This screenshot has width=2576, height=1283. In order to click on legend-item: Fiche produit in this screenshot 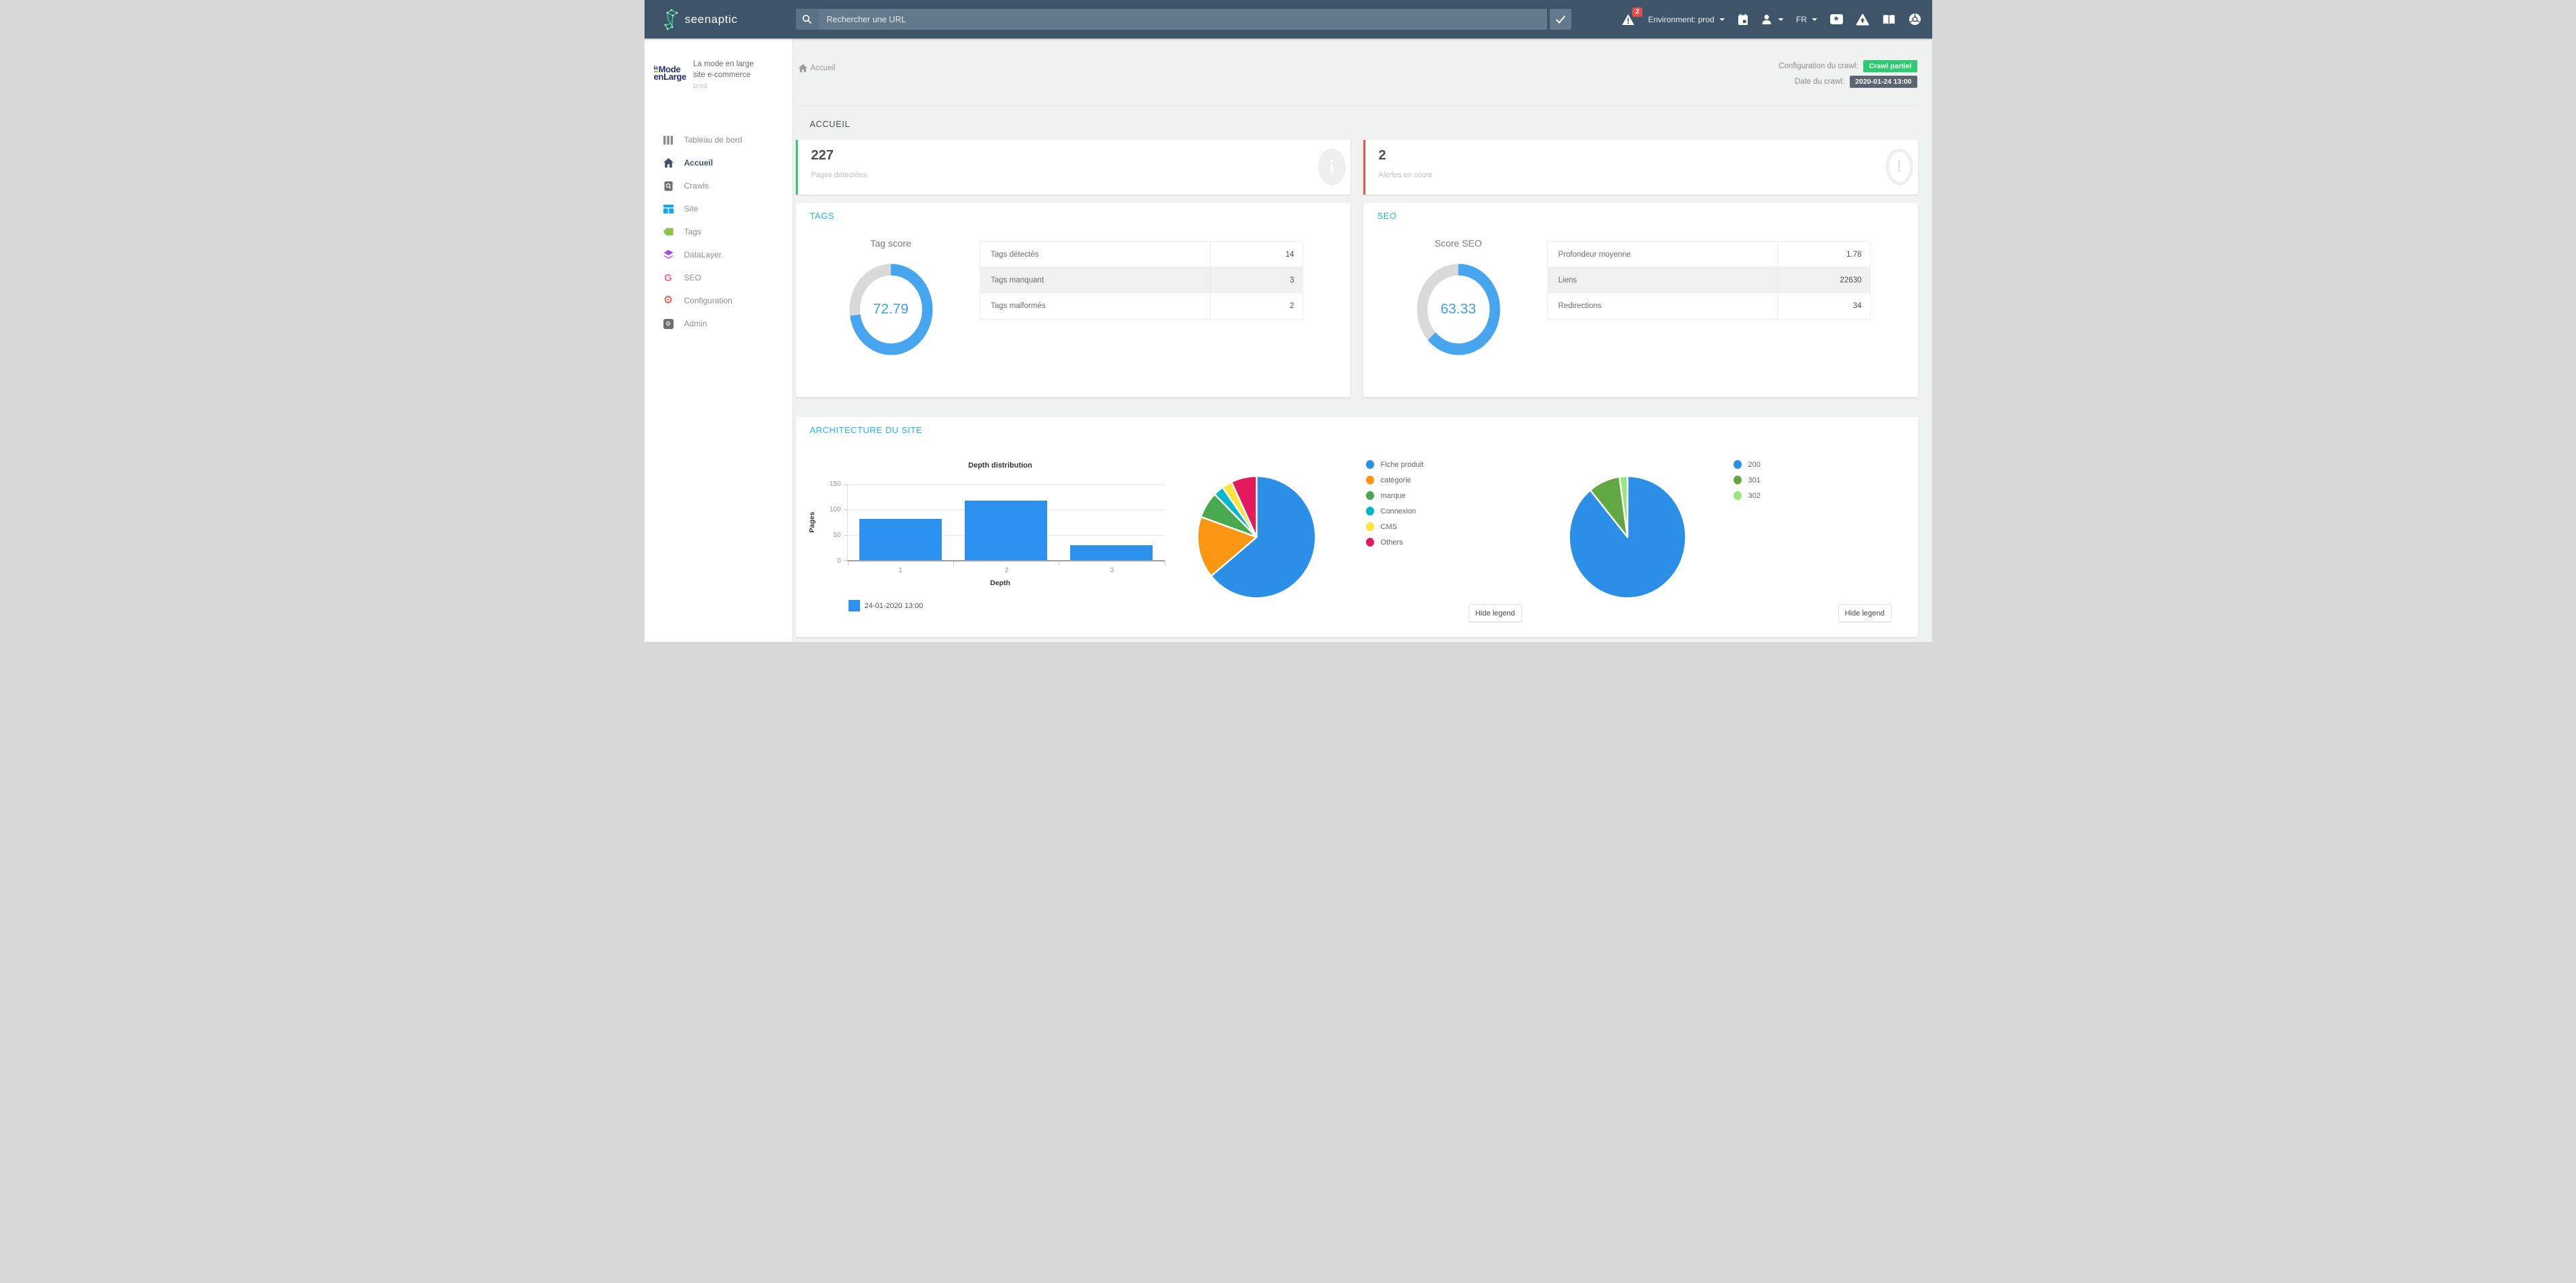, I will do `click(1394, 465)`.